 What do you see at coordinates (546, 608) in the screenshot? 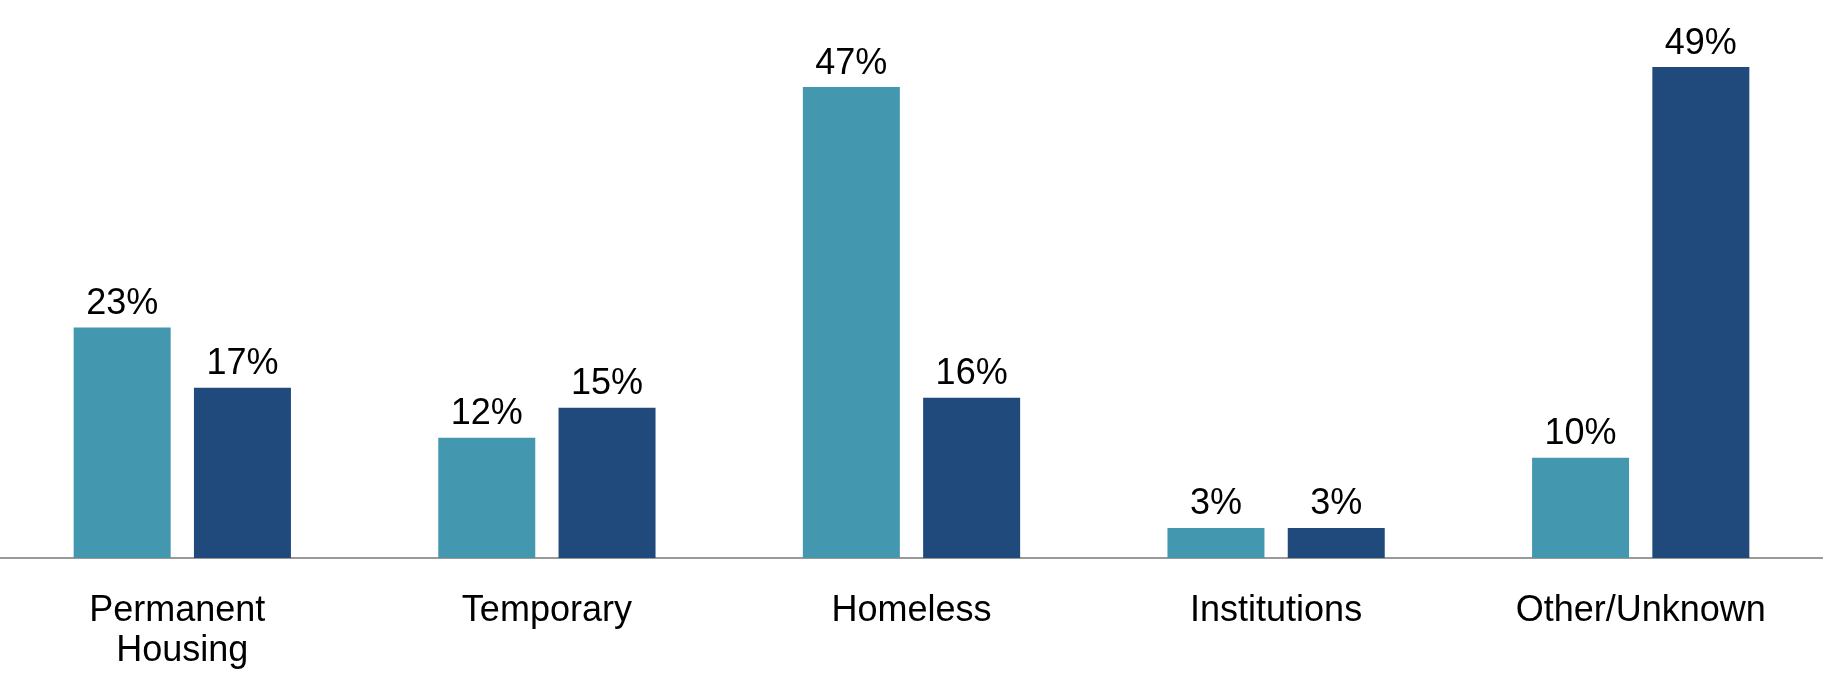
I see `x-tick-label: Temporary` at bounding box center [546, 608].